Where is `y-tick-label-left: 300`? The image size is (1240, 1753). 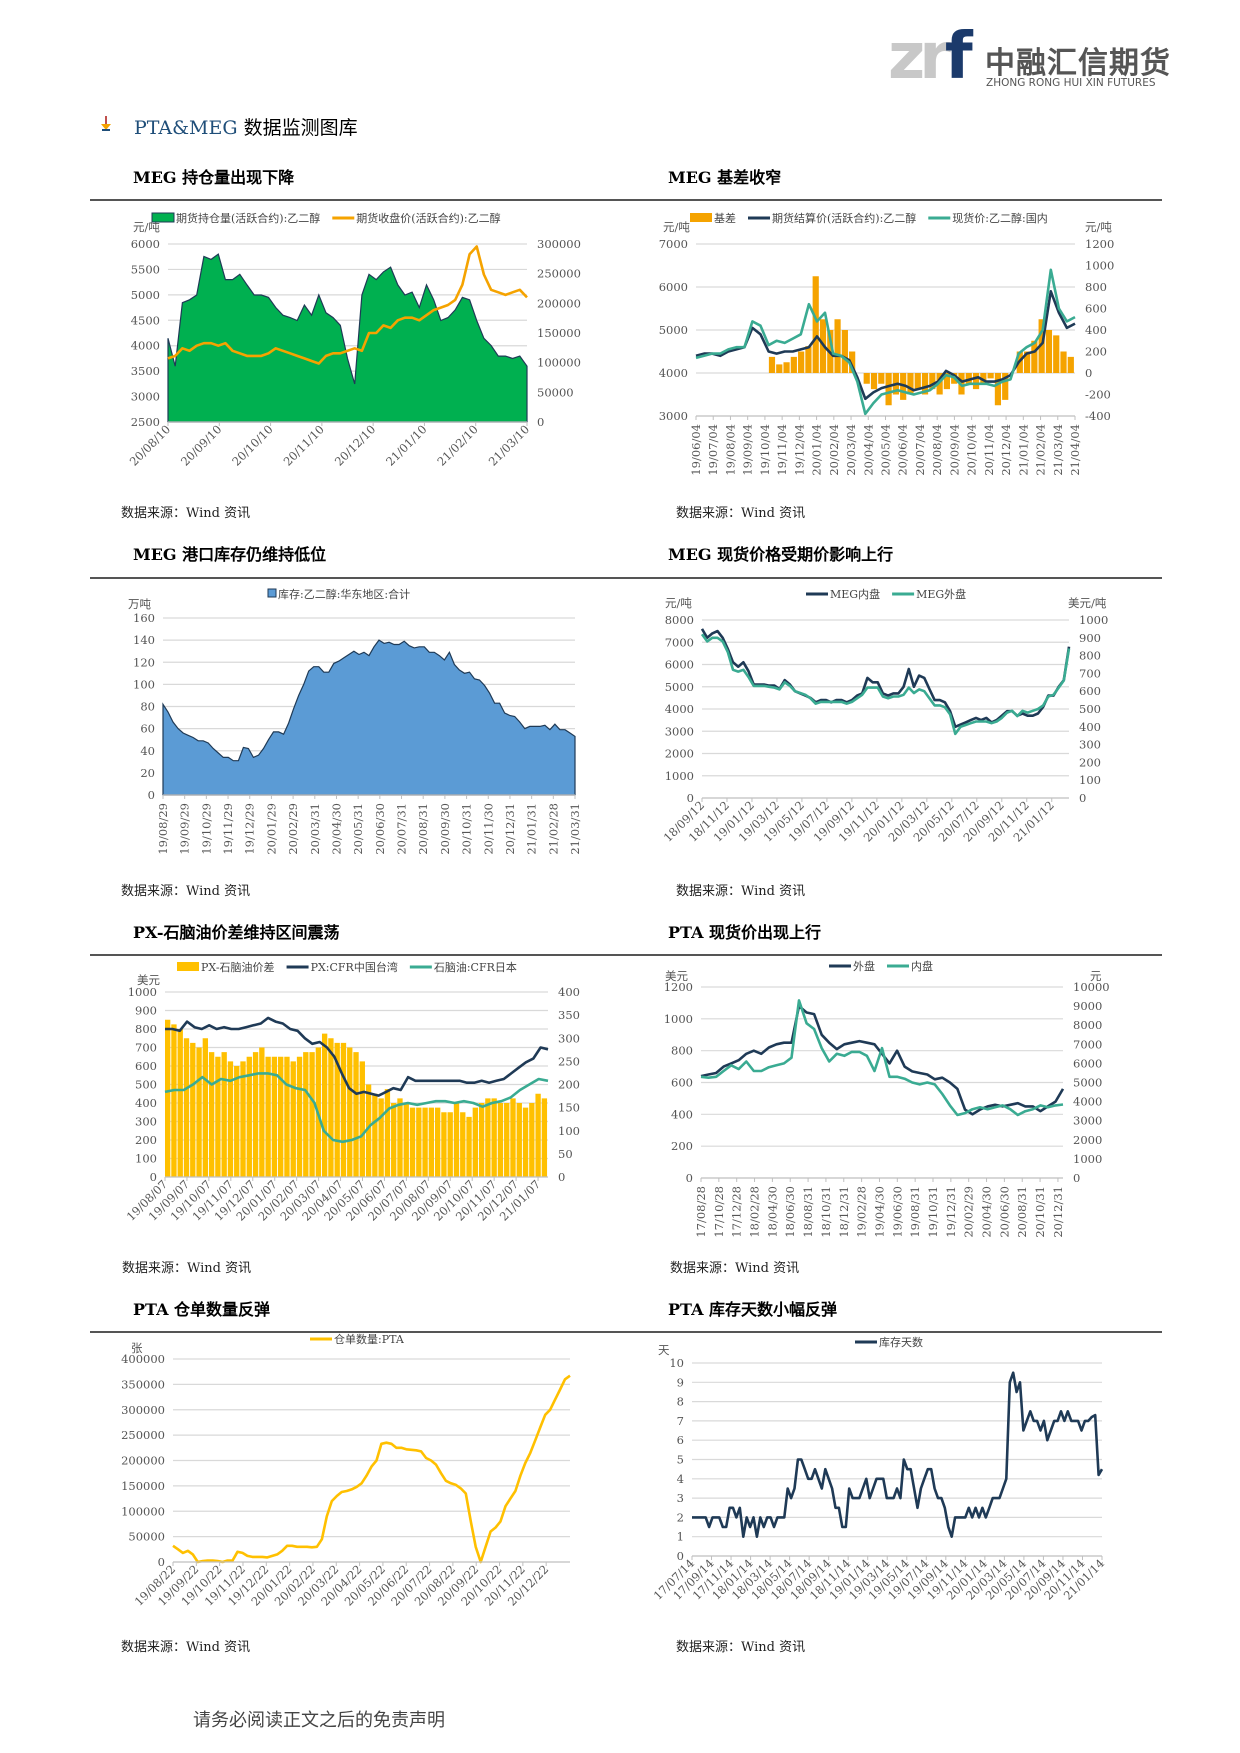
y-tick-label-left: 300 is located at coordinates (146, 1122).